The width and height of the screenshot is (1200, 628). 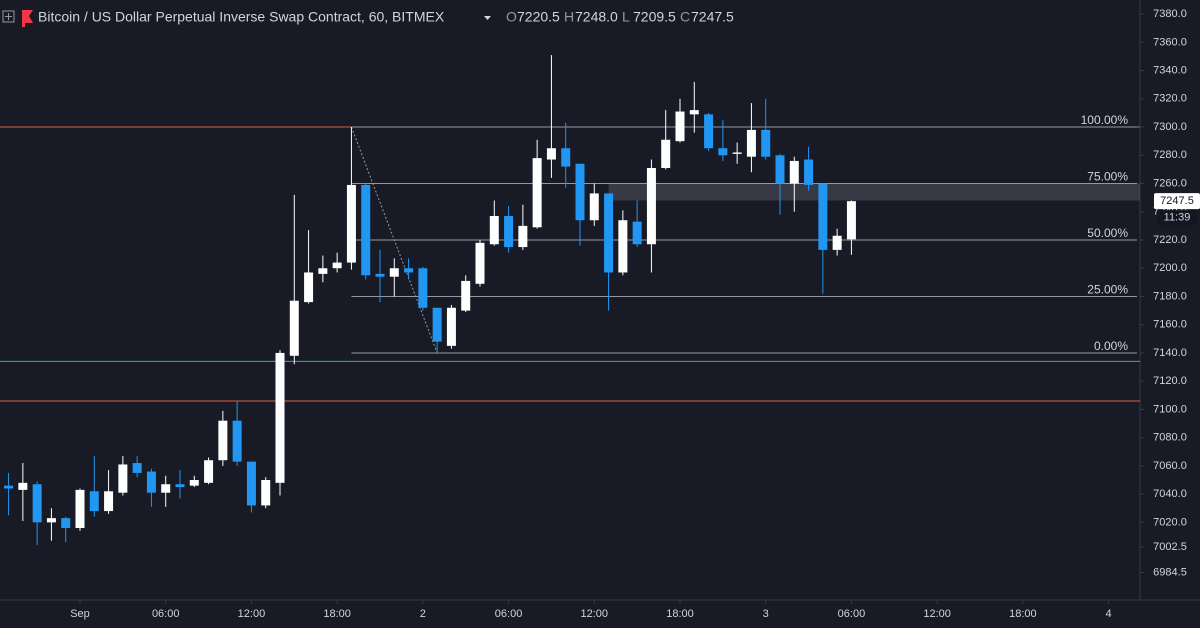 What do you see at coordinates (596, 17) in the screenshot?
I see `ohlc-value: 7248.0` at bounding box center [596, 17].